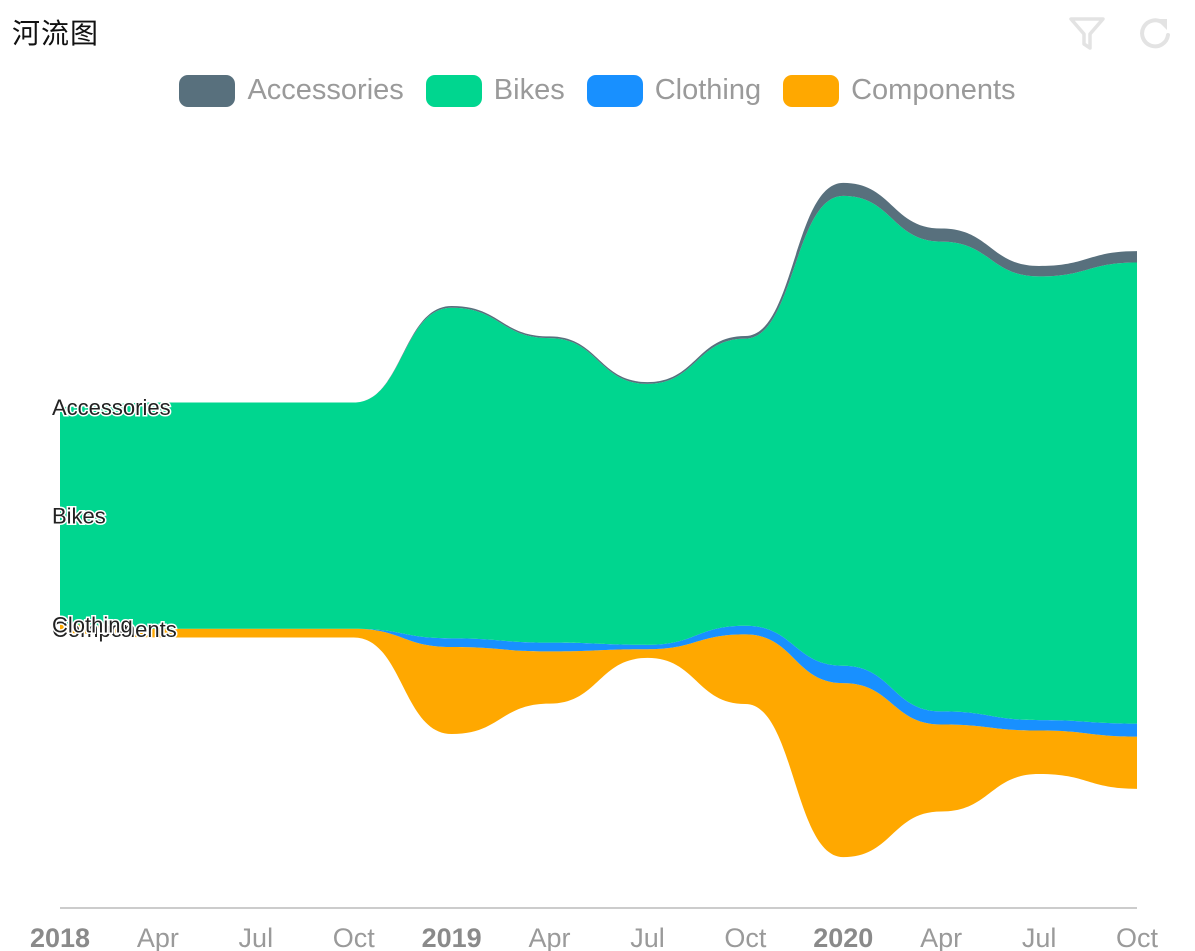 This screenshot has height=951, width=1195. I want to click on legend-label: Clothing, so click(708, 90).